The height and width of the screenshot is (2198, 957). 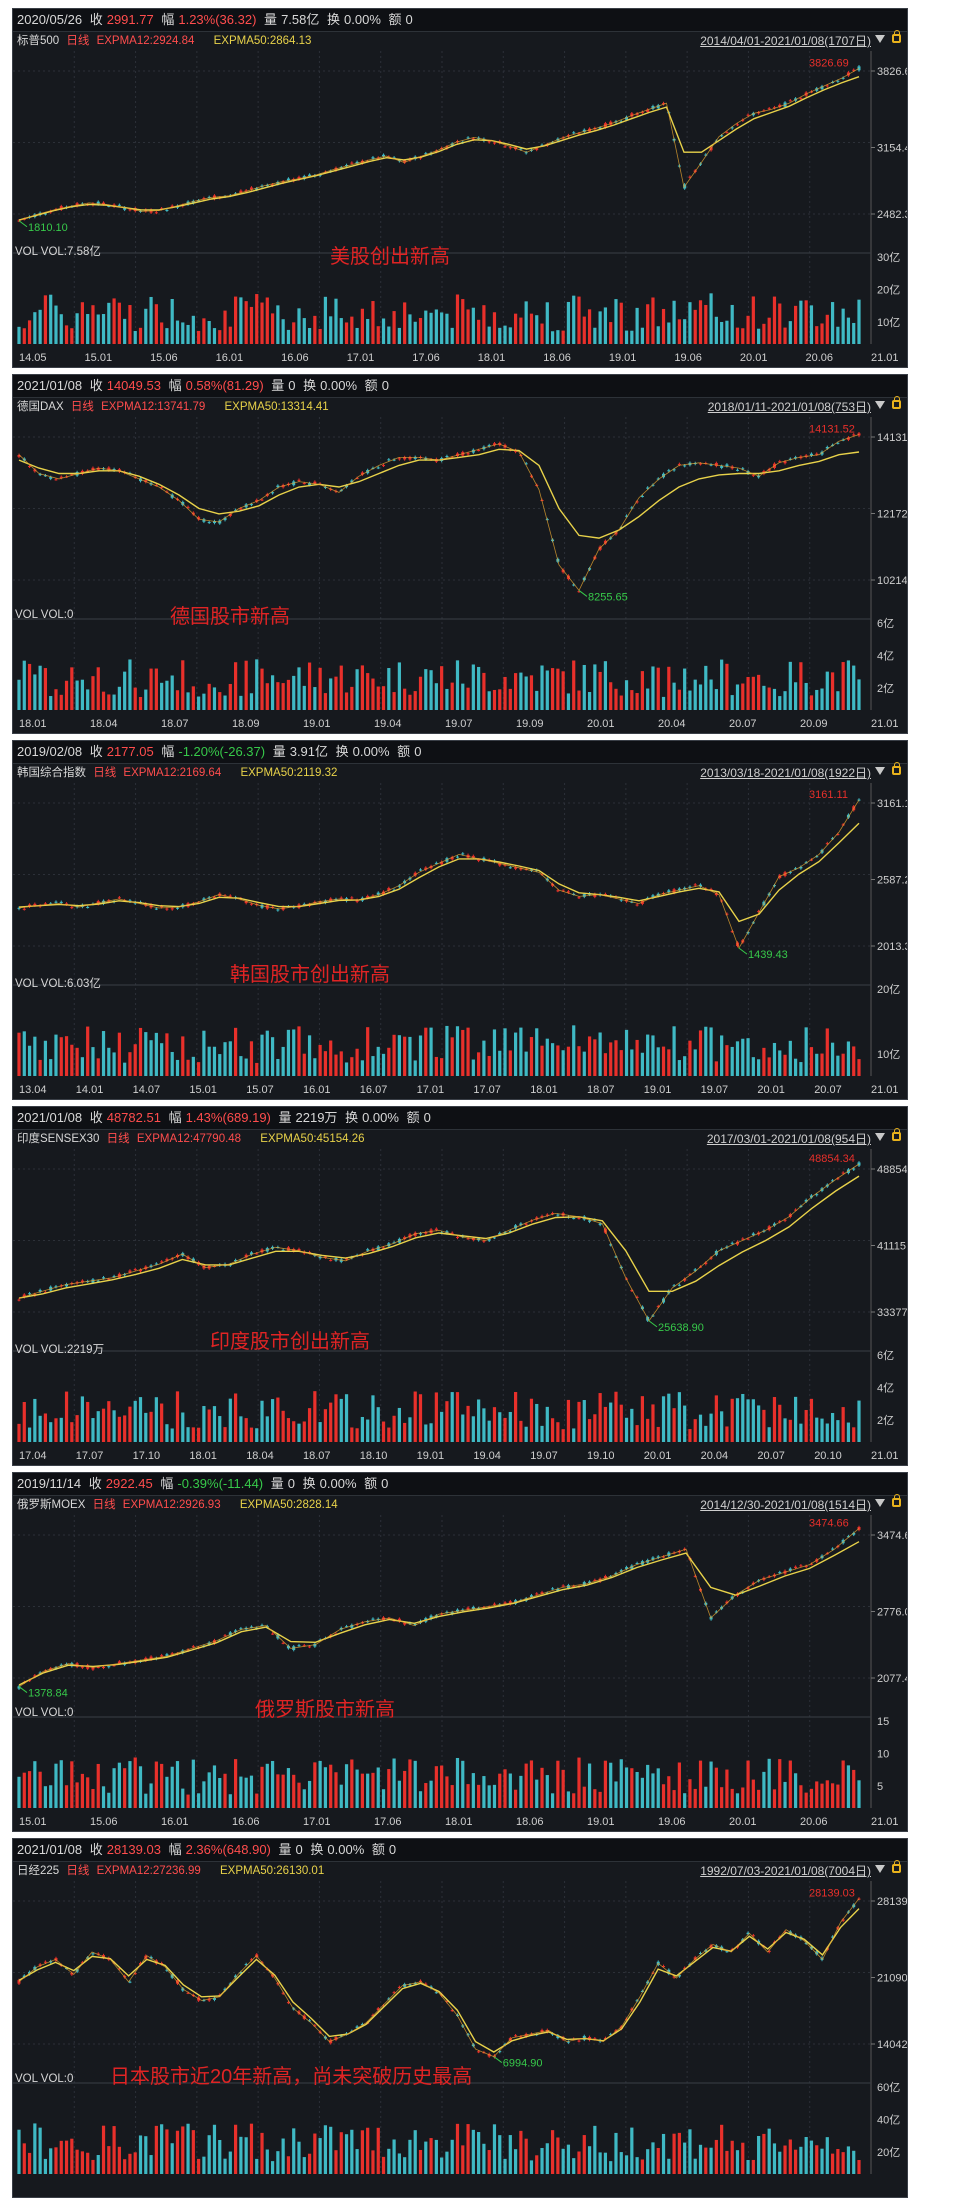 I want to click on amount-label: 额, so click(x=395, y=19).